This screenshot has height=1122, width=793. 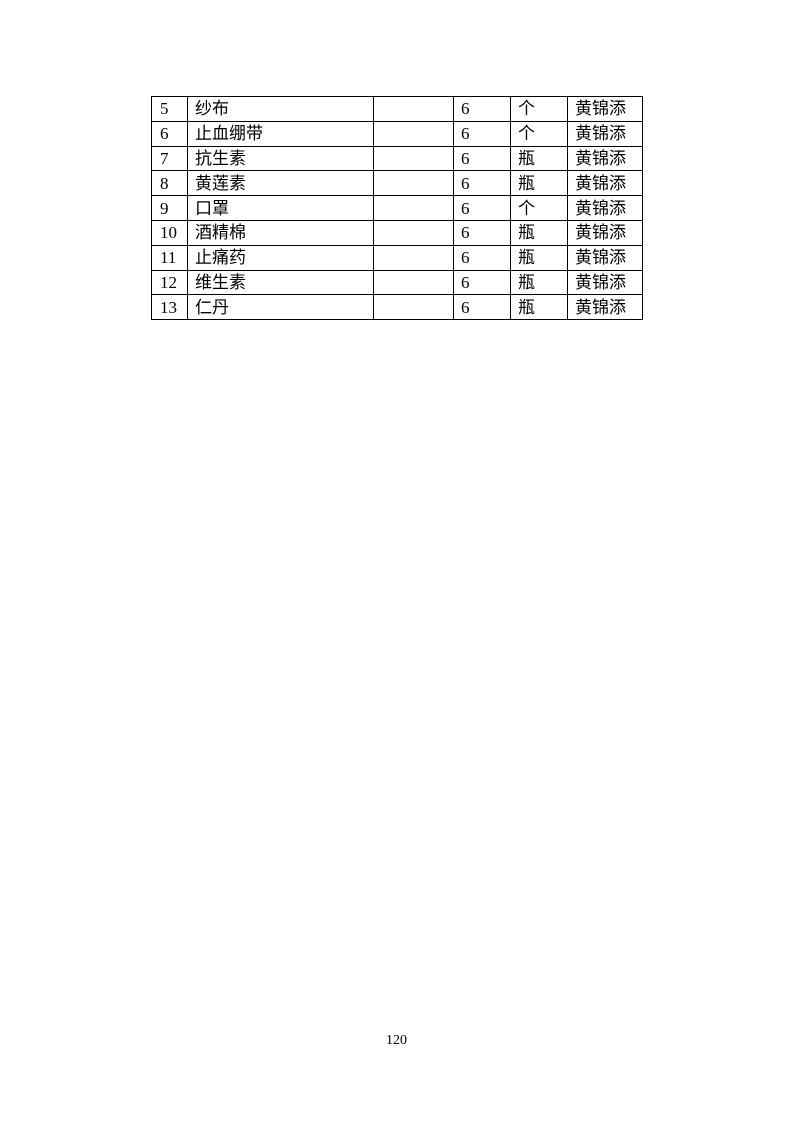 I want to click on cell-no: 8, so click(x=169, y=183).